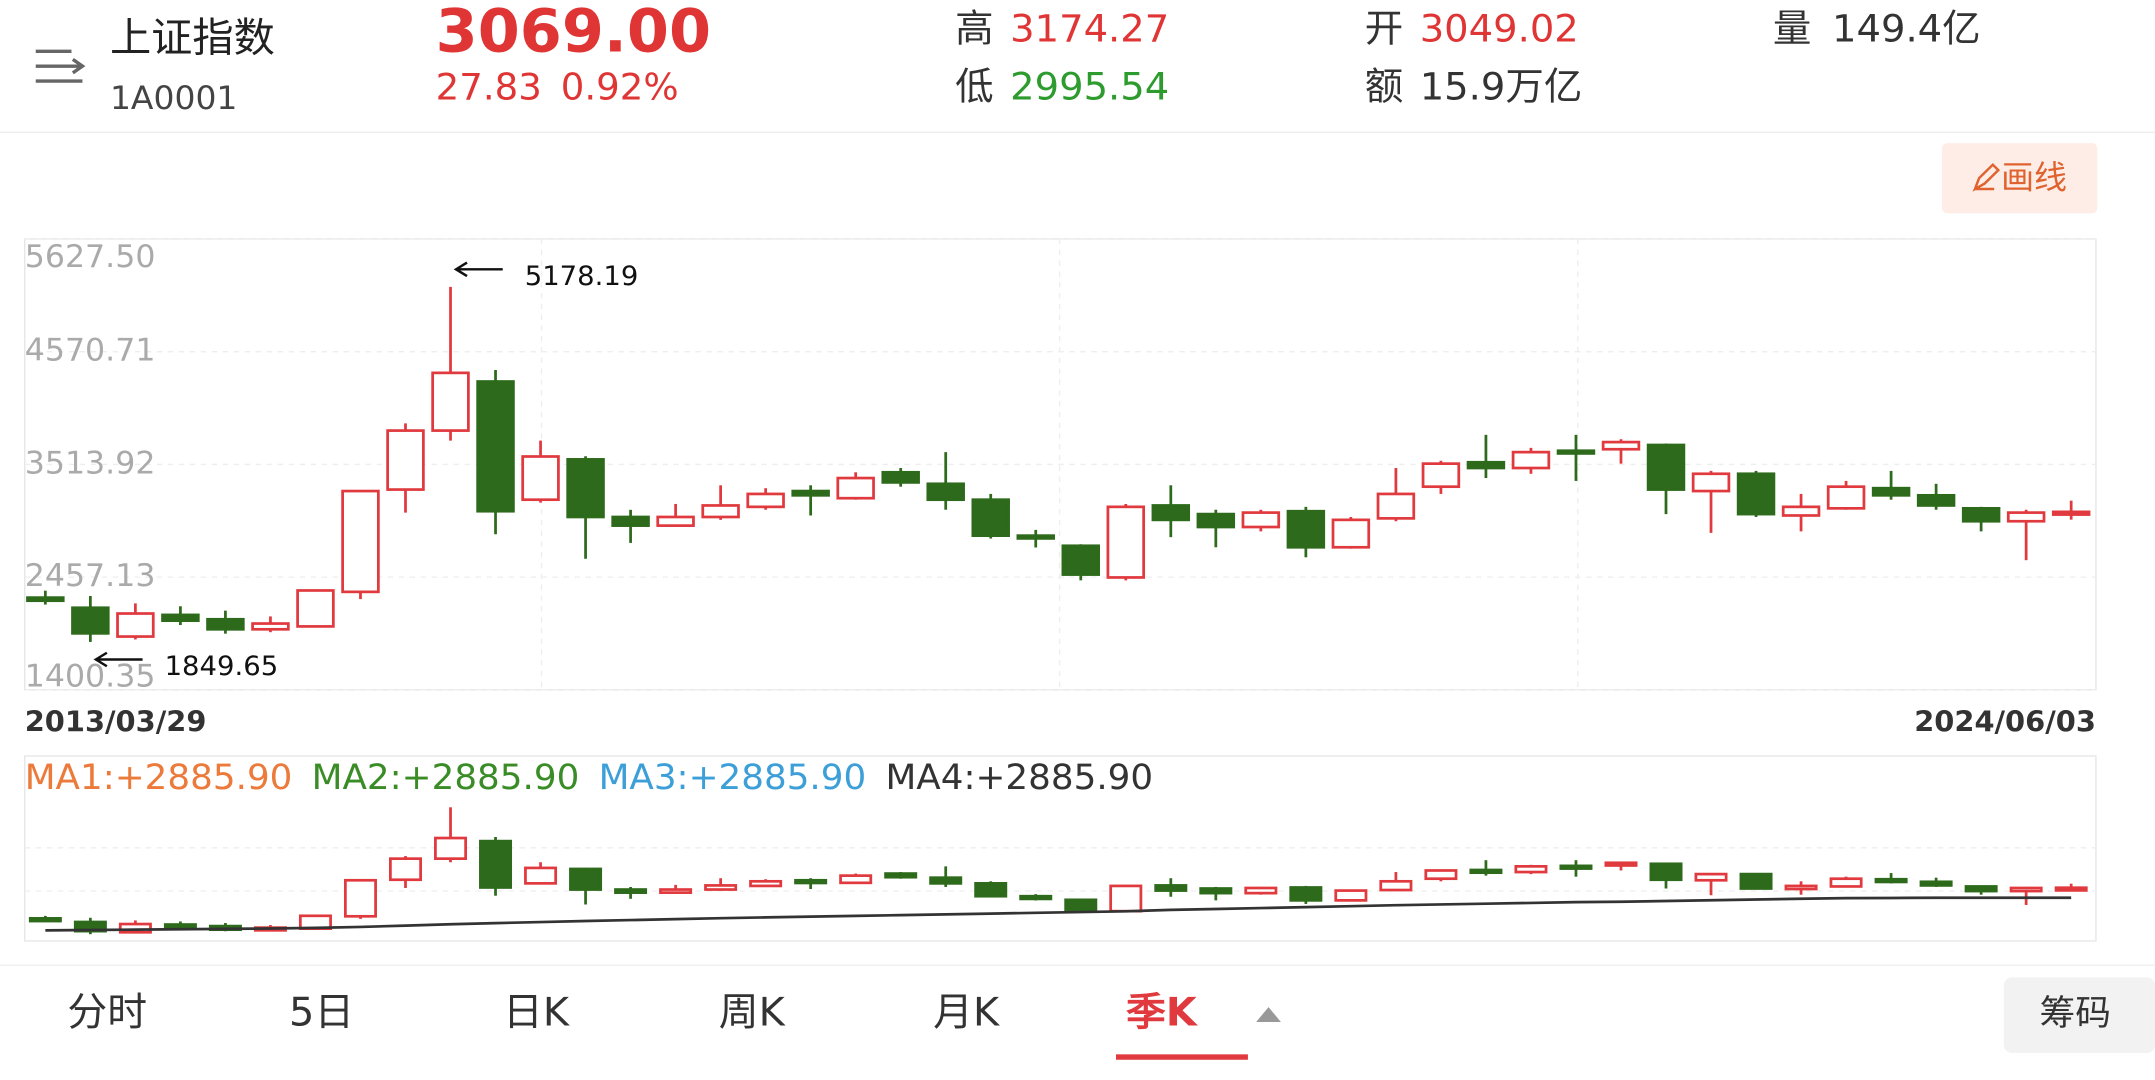 Image resolution: width=2155 pixels, height=1080 pixels. I want to click on menu-arrow, so click(78, 66).